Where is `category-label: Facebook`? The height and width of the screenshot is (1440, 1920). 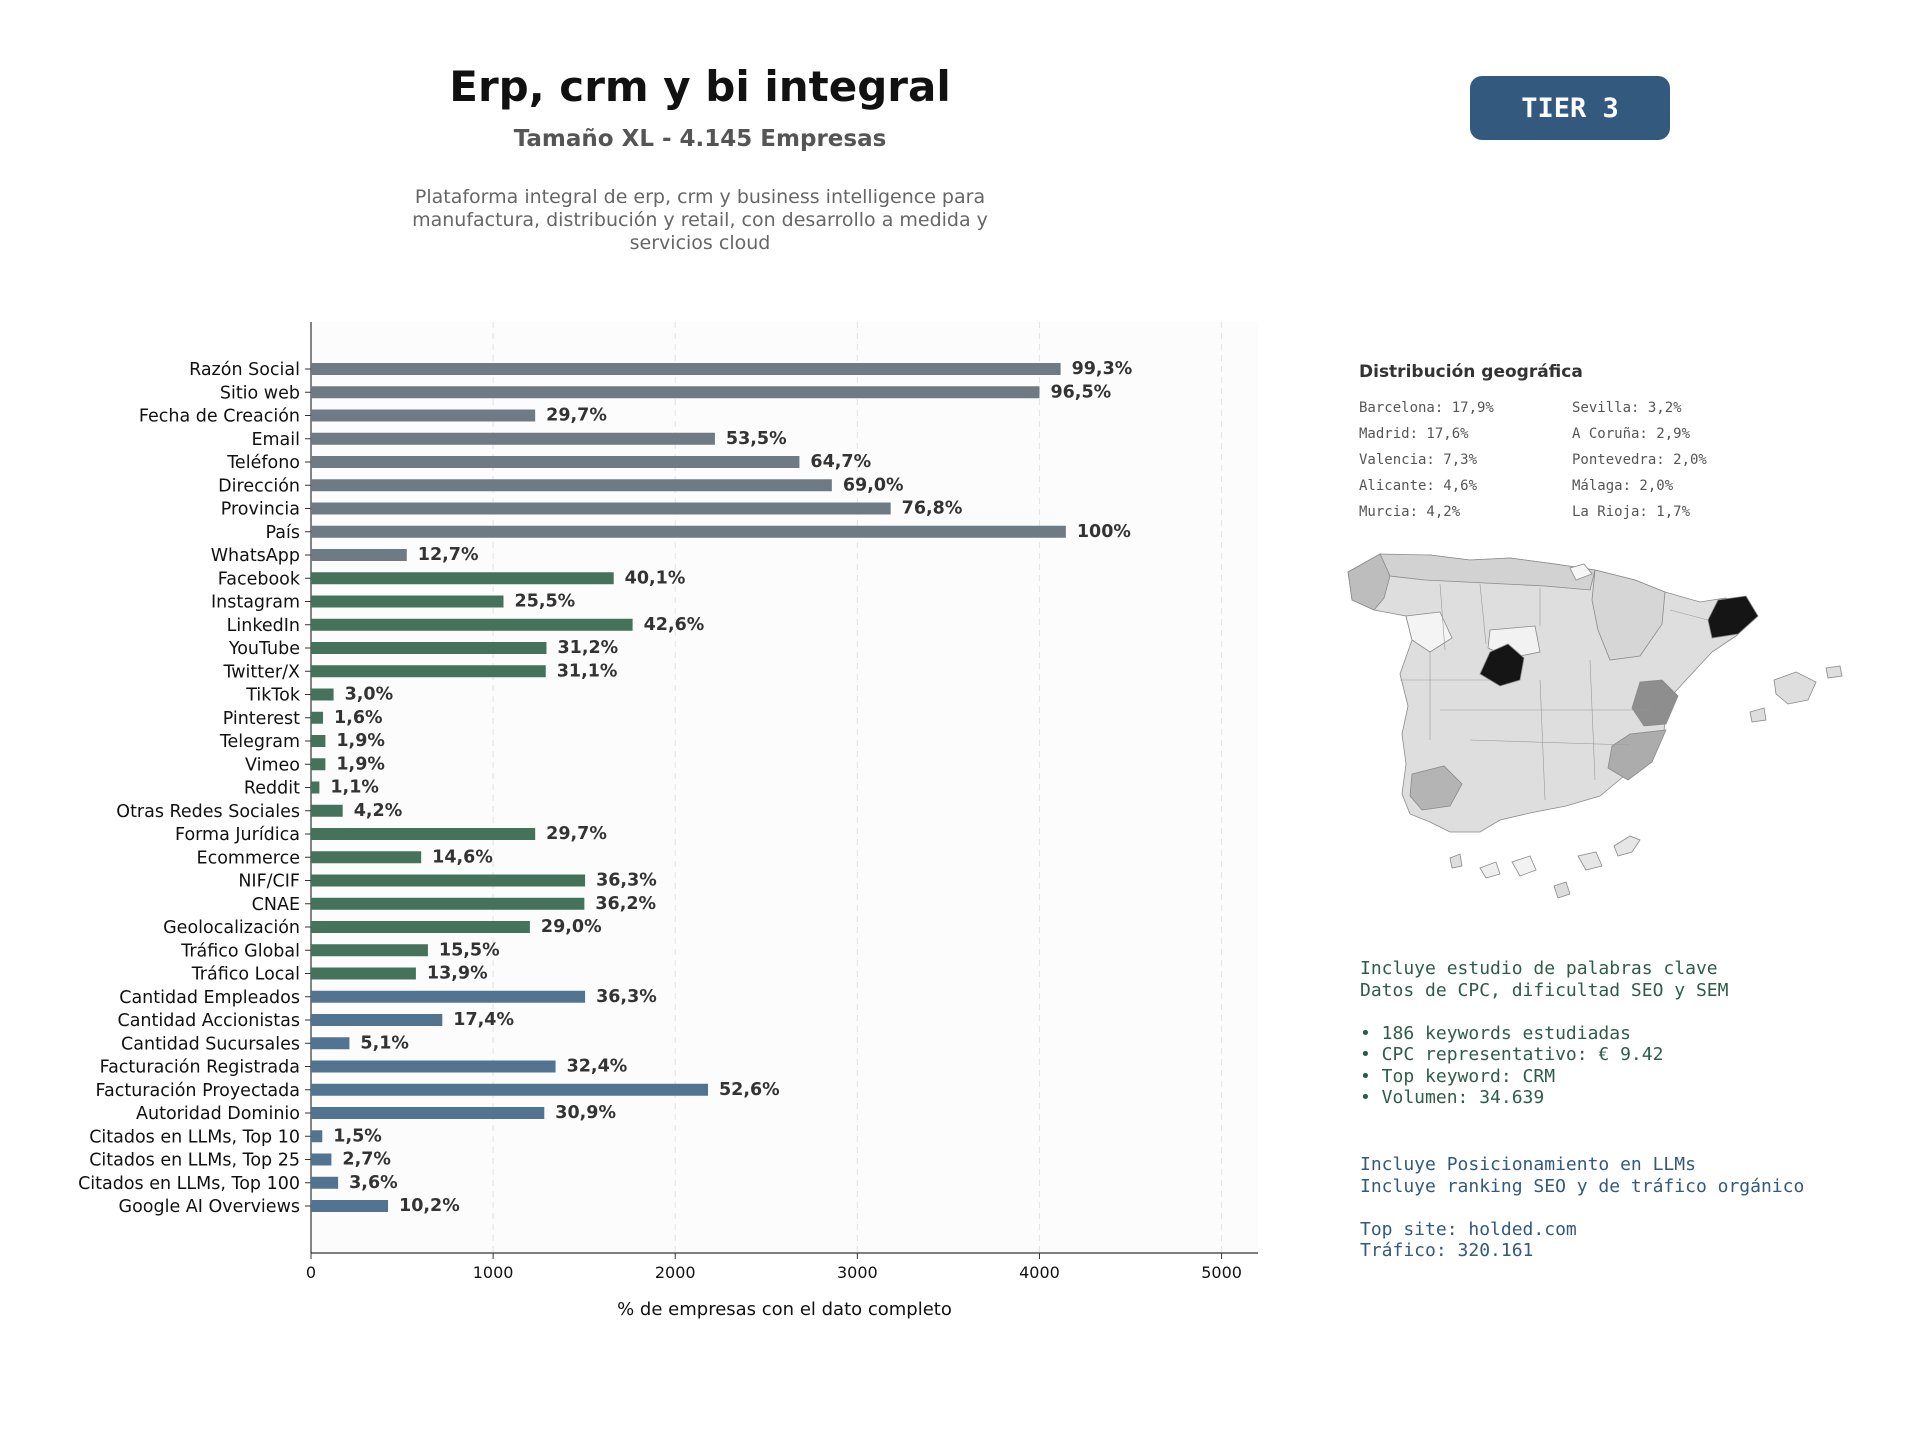 category-label: Facebook is located at coordinates (259, 579).